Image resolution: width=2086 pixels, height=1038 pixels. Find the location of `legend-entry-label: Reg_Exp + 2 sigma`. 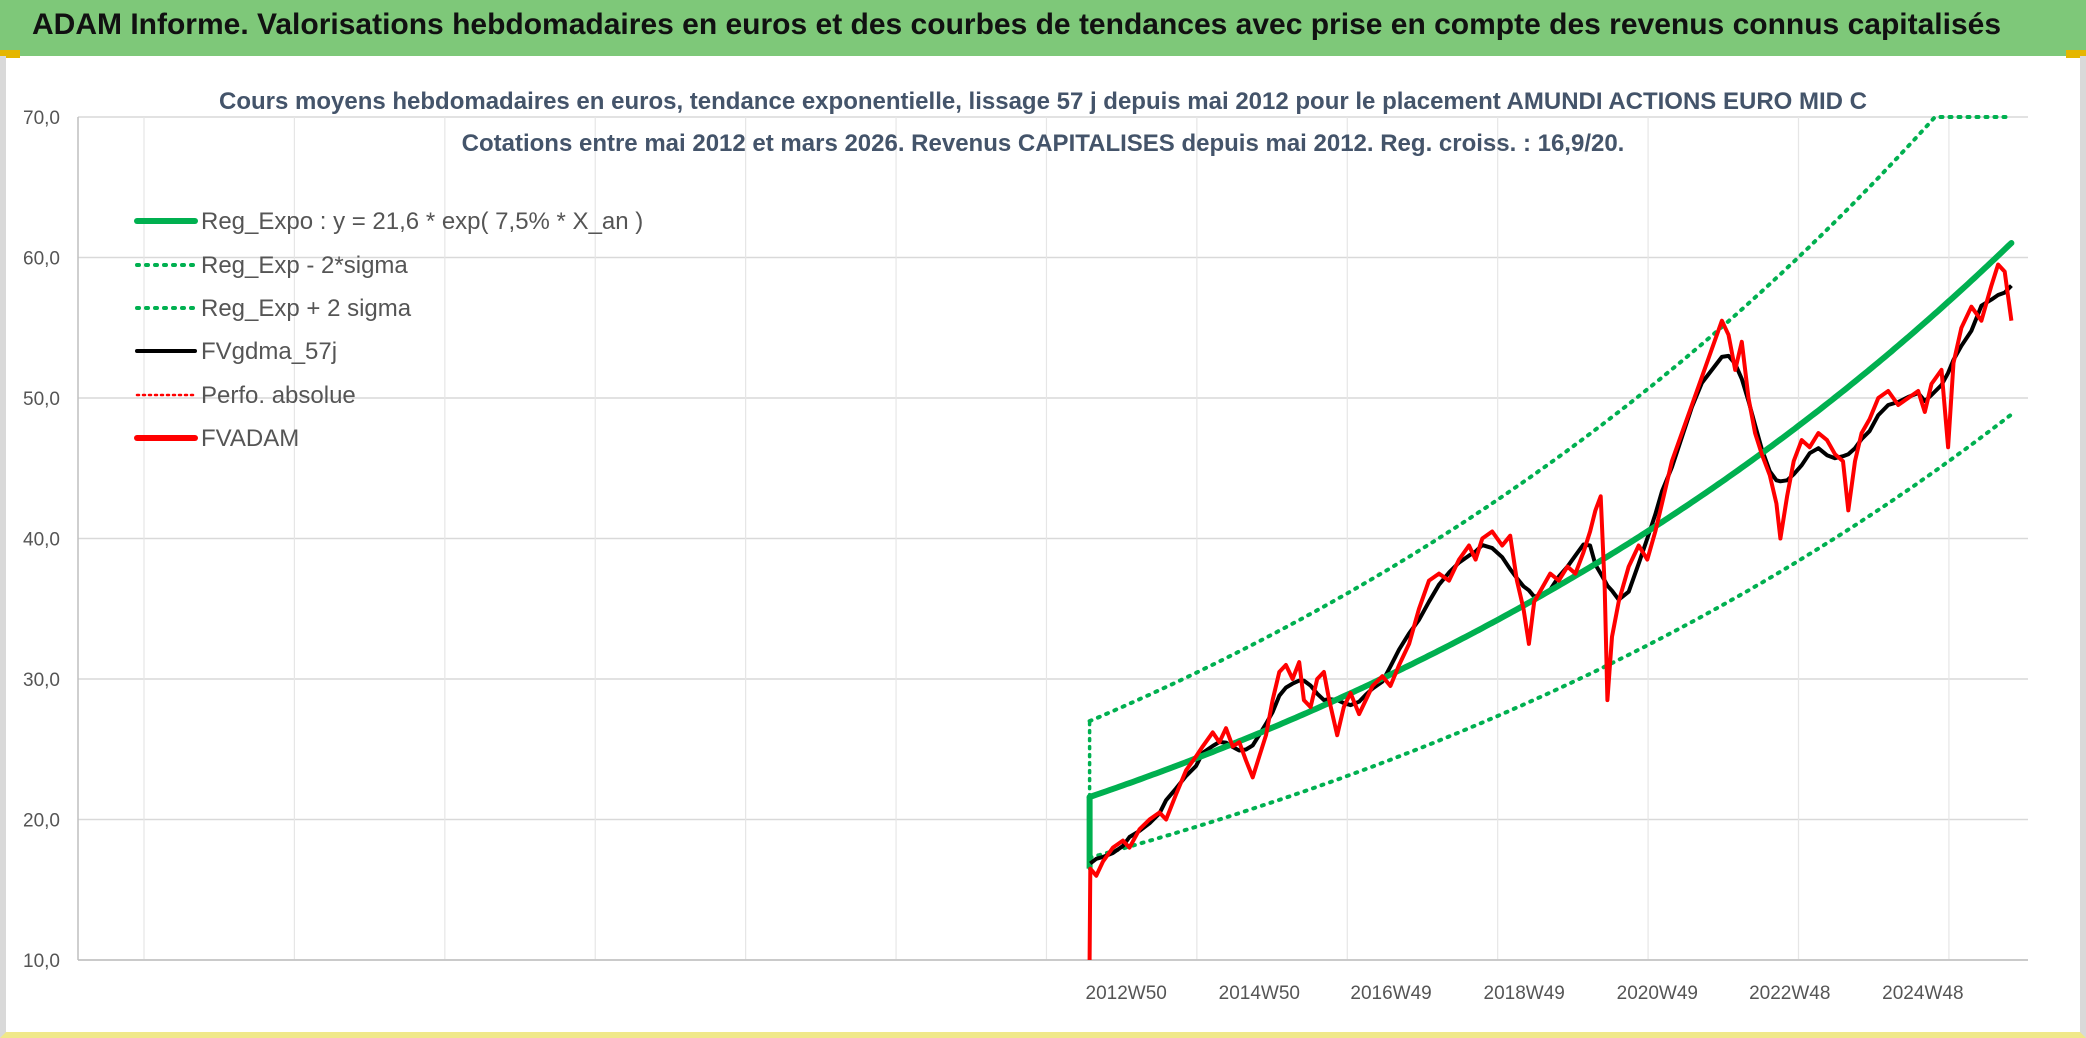

legend-entry-label: Reg_Exp + 2 sigma is located at coordinates (306, 308).